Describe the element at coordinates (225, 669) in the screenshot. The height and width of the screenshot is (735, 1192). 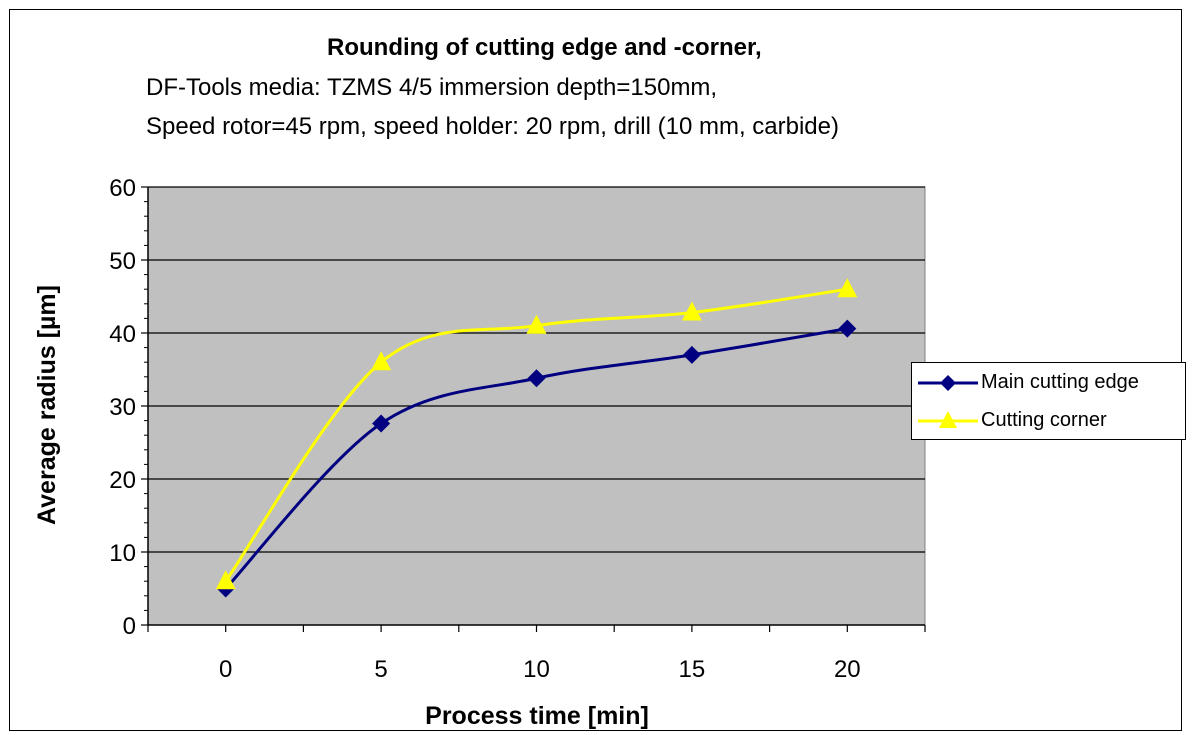
I see `x-tick-label: 0` at that location.